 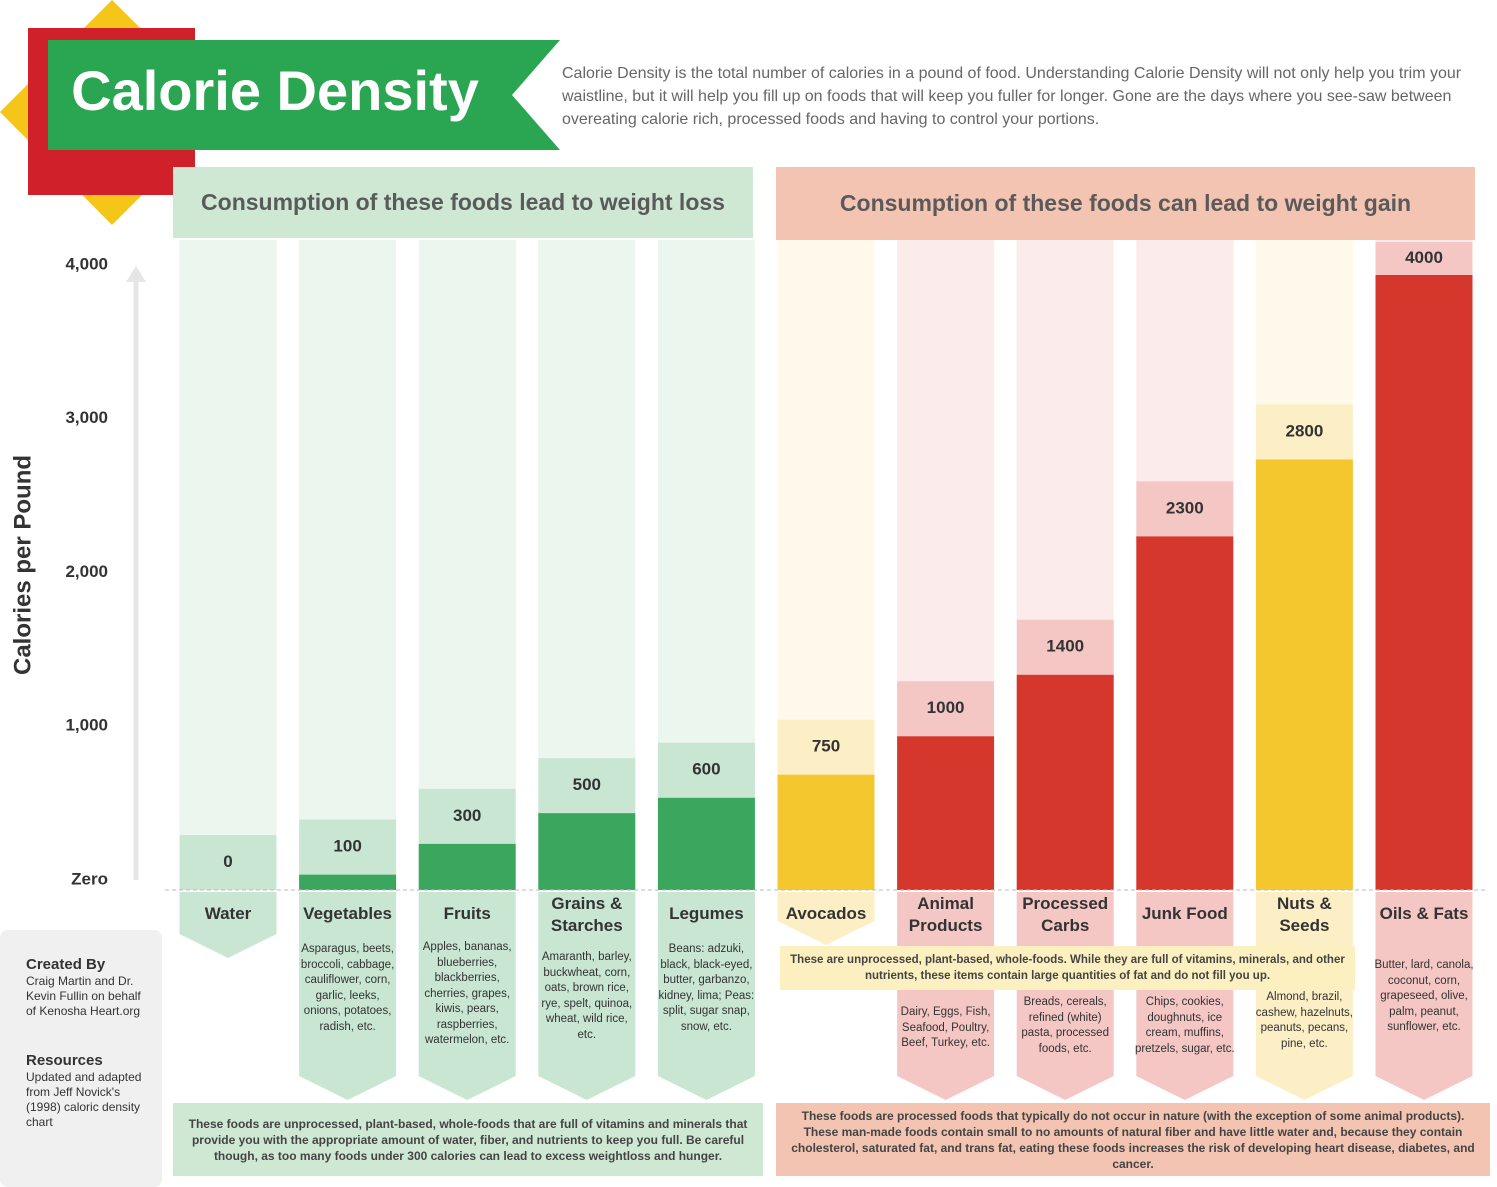 What do you see at coordinates (586, 914) in the screenshot?
I see `category-label: Grains & Starches` at bounding box center [586, 914].